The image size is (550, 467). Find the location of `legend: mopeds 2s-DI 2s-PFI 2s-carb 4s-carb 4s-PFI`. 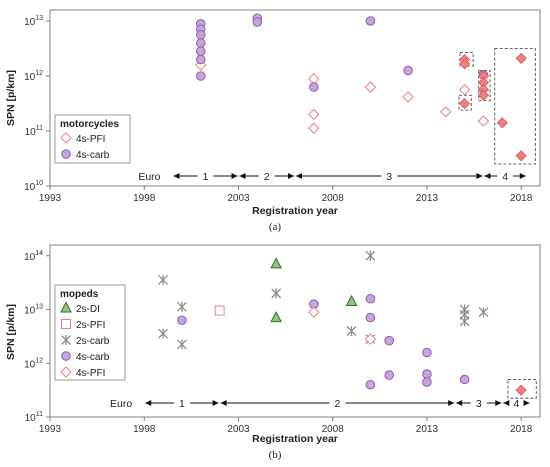

legend: mopeds 2s-DI 2s-PFI 2s-carb 4s-carb 4s-PFI is located at coordinates (90, 332).